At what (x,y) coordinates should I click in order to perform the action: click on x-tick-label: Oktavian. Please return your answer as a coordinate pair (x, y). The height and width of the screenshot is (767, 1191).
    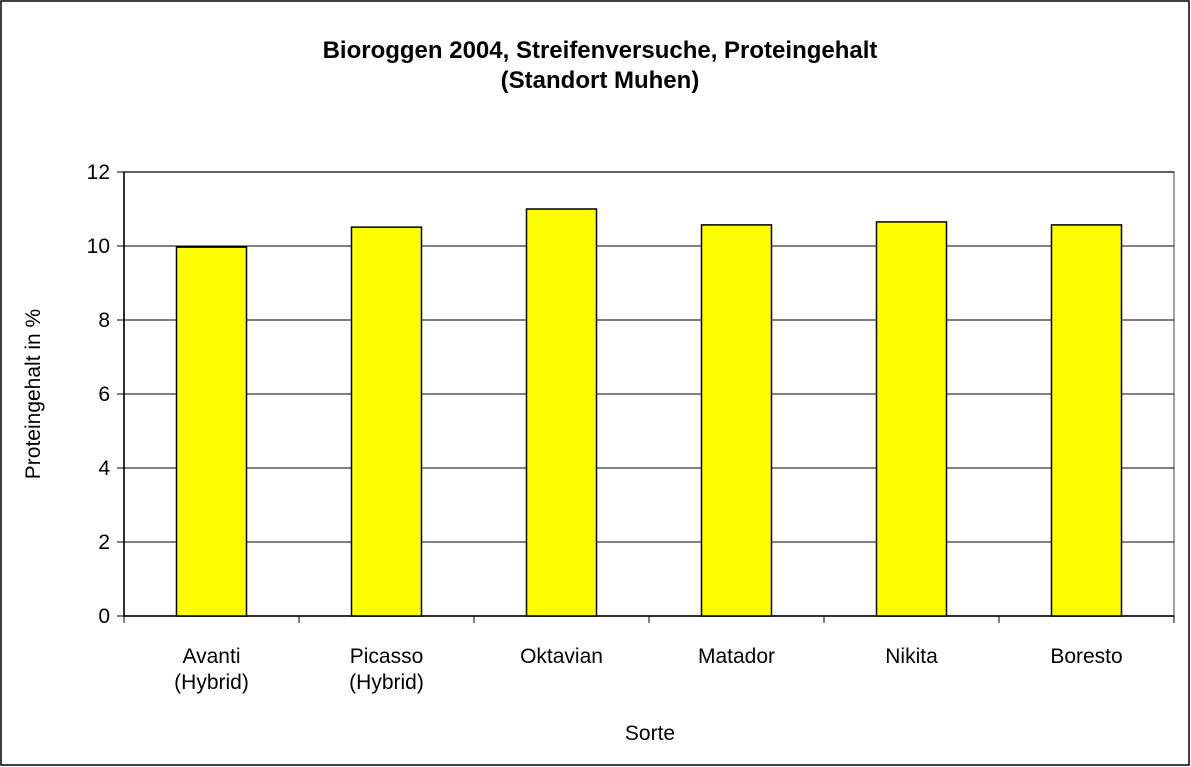
    Looking at the image, I should click on (561, 656).